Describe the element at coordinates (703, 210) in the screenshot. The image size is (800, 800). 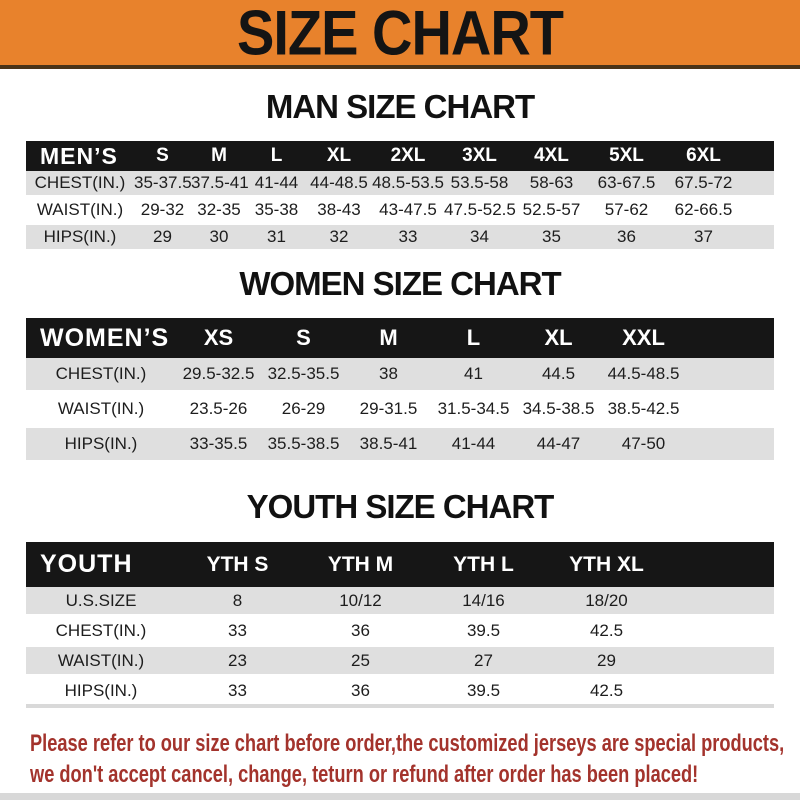
I see `cell: 62-66.5` at that location.